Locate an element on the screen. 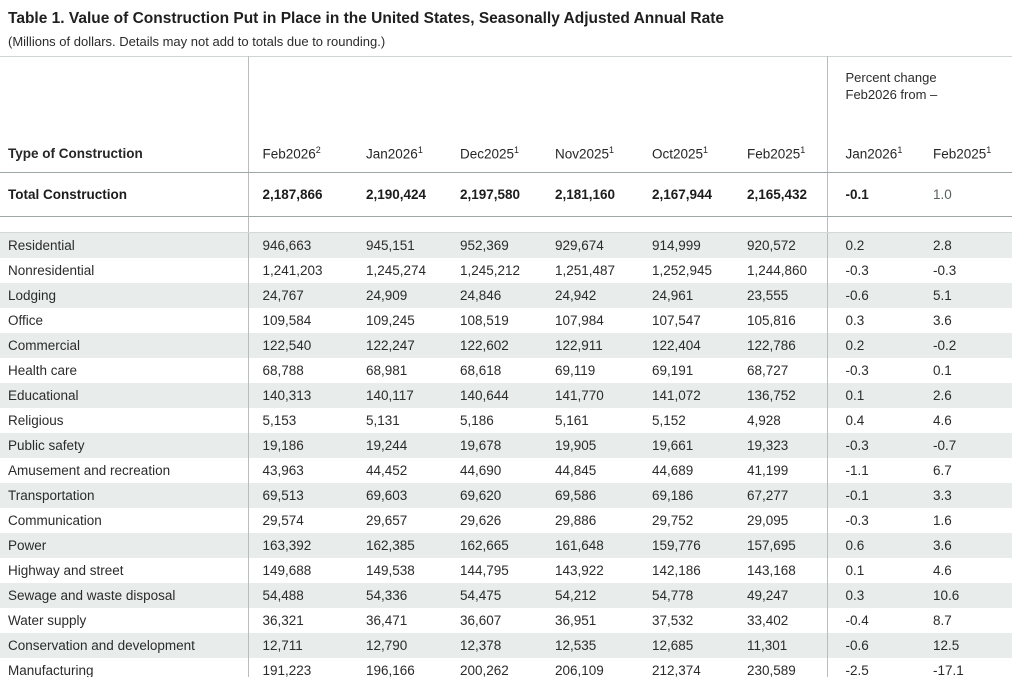 The height and width of the screenshot is (677, 1024). cell-value: 29,886 is located at coordinates (576, 520).